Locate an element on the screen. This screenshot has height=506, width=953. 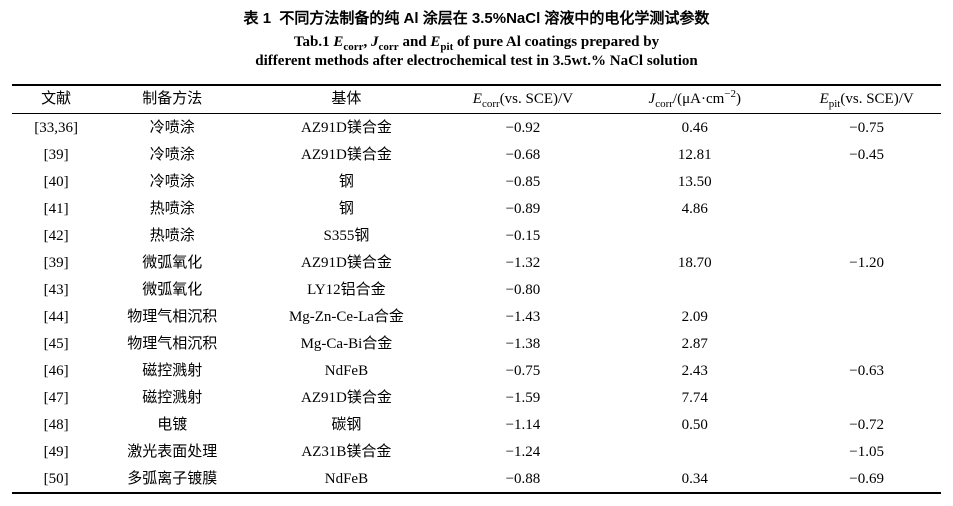
cell-ref: [47] is located at coordinates (56, 397).